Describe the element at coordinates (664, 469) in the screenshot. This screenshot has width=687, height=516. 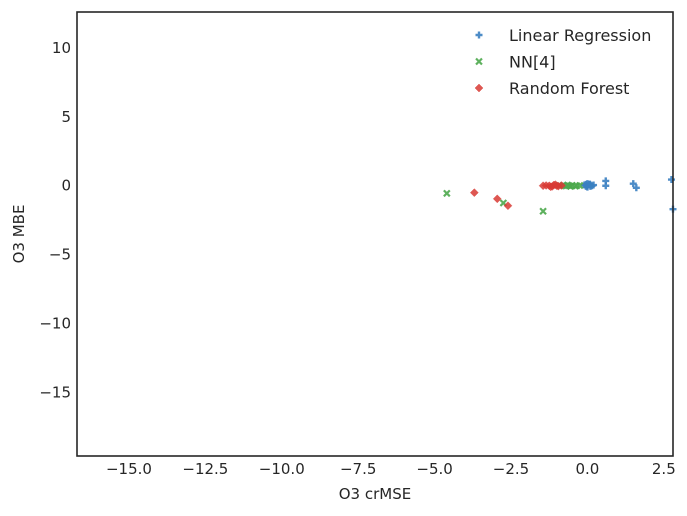
I see `x-tick-label: 2.5` at that location.